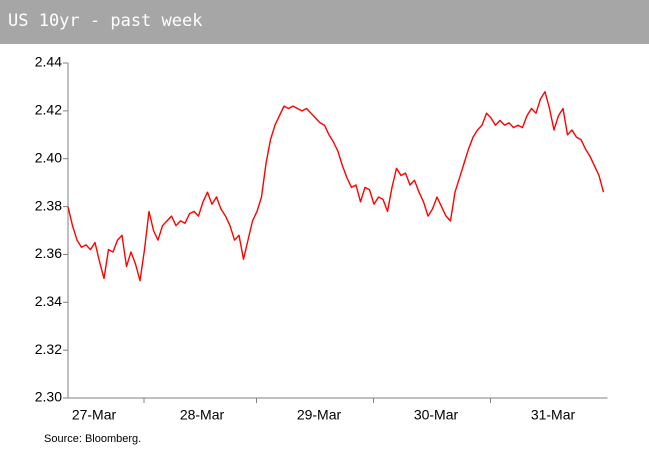  What do you see at coordinates (553, 415) in the screenshot?
I see `x-tick-label: 31-Mar` at bounding box center [553, 415].